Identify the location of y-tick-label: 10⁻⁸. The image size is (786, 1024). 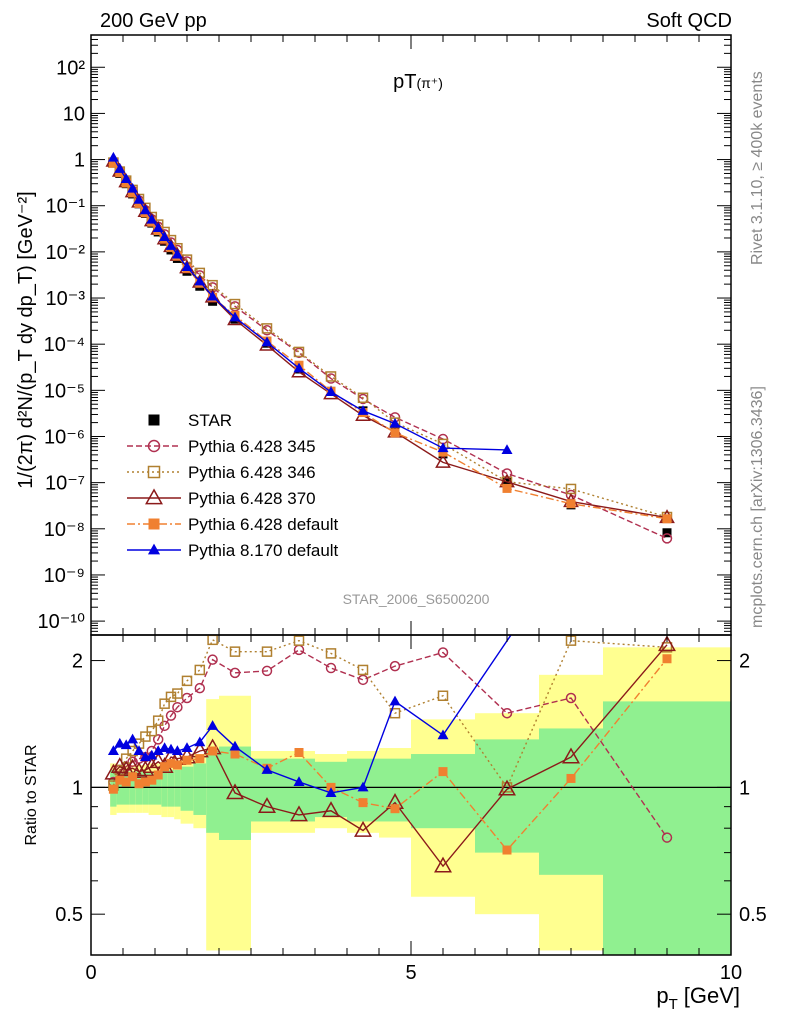
(64, 530).